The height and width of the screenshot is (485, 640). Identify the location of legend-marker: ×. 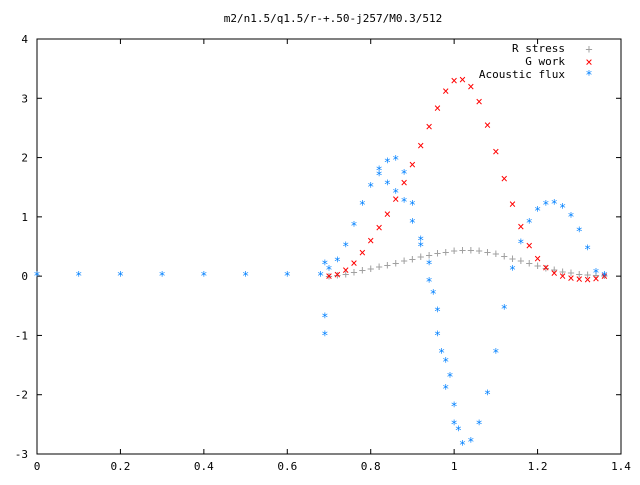
(588, 62).